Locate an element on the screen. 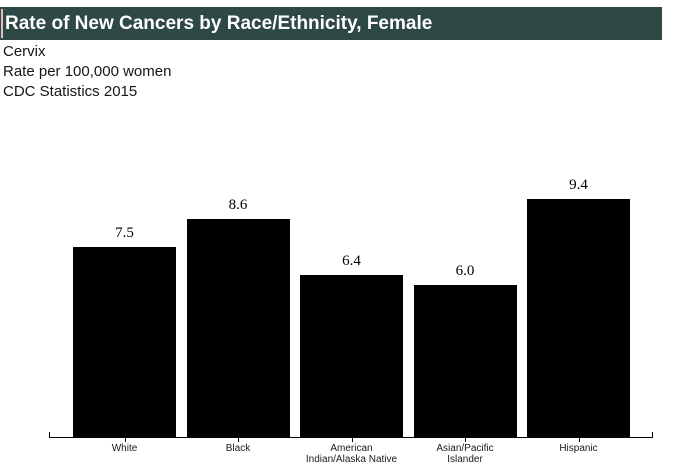  x-axis-label: White is located at coordinates (124, 448).